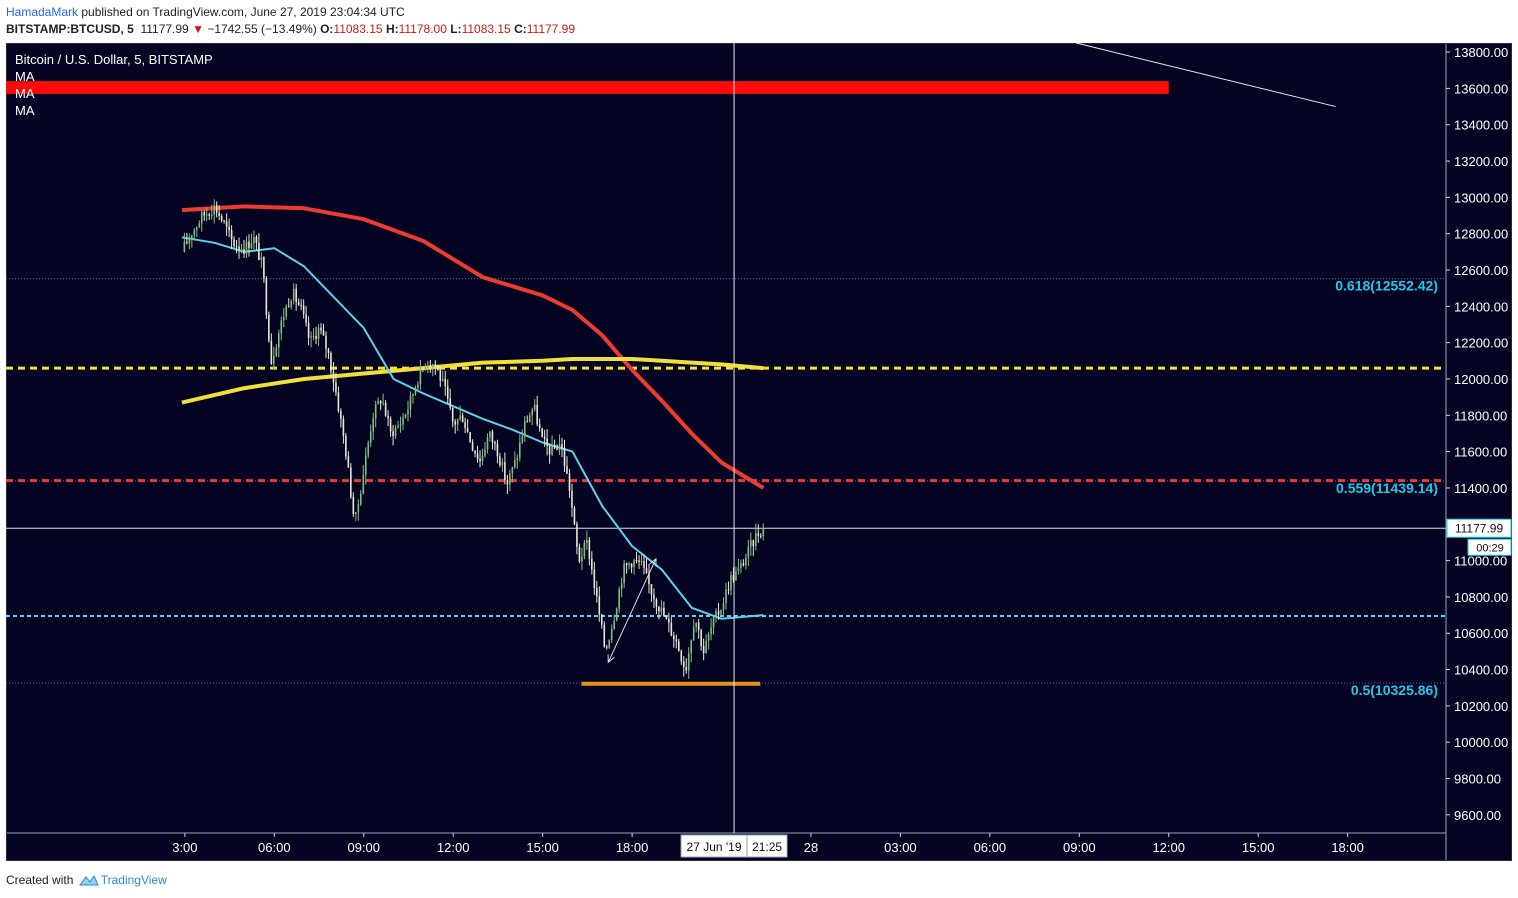 This screenshot has width=1518, height=898. I want to click on low-value: 11083.15, so click(486, 29).